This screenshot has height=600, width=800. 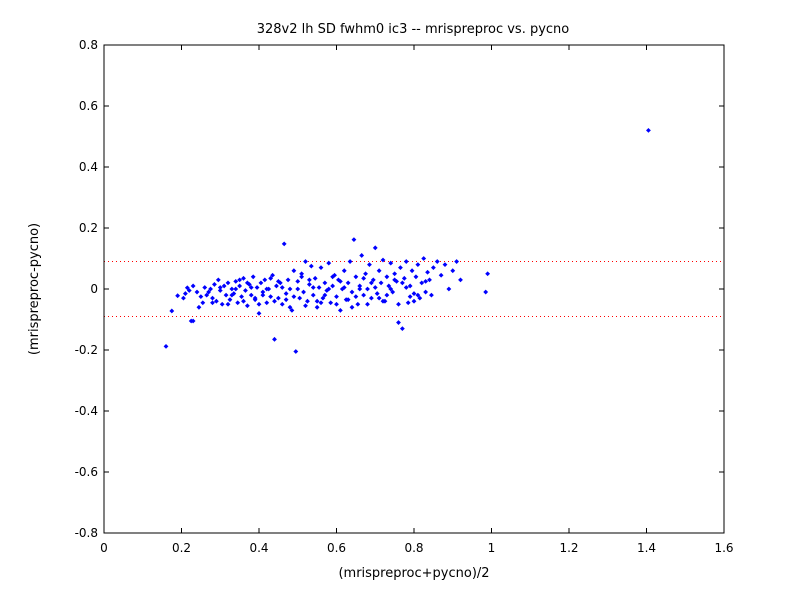 I want to click on x-tick-label: 1.4, so click(x=646, y=548).